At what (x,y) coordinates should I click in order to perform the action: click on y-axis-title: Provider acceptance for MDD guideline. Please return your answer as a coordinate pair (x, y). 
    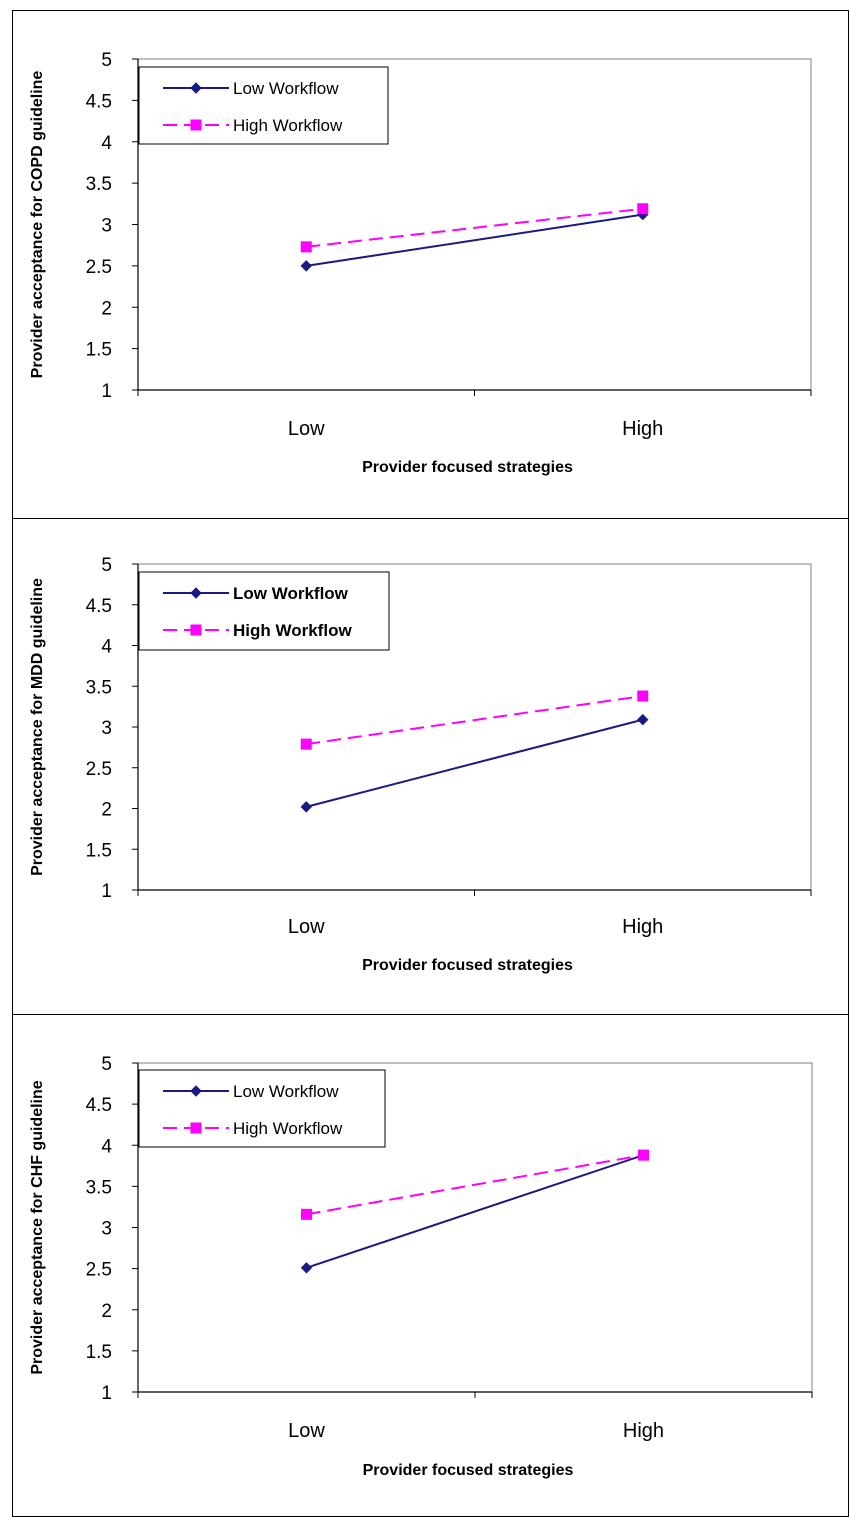
    Looking at the image, I should click on (37, 727).